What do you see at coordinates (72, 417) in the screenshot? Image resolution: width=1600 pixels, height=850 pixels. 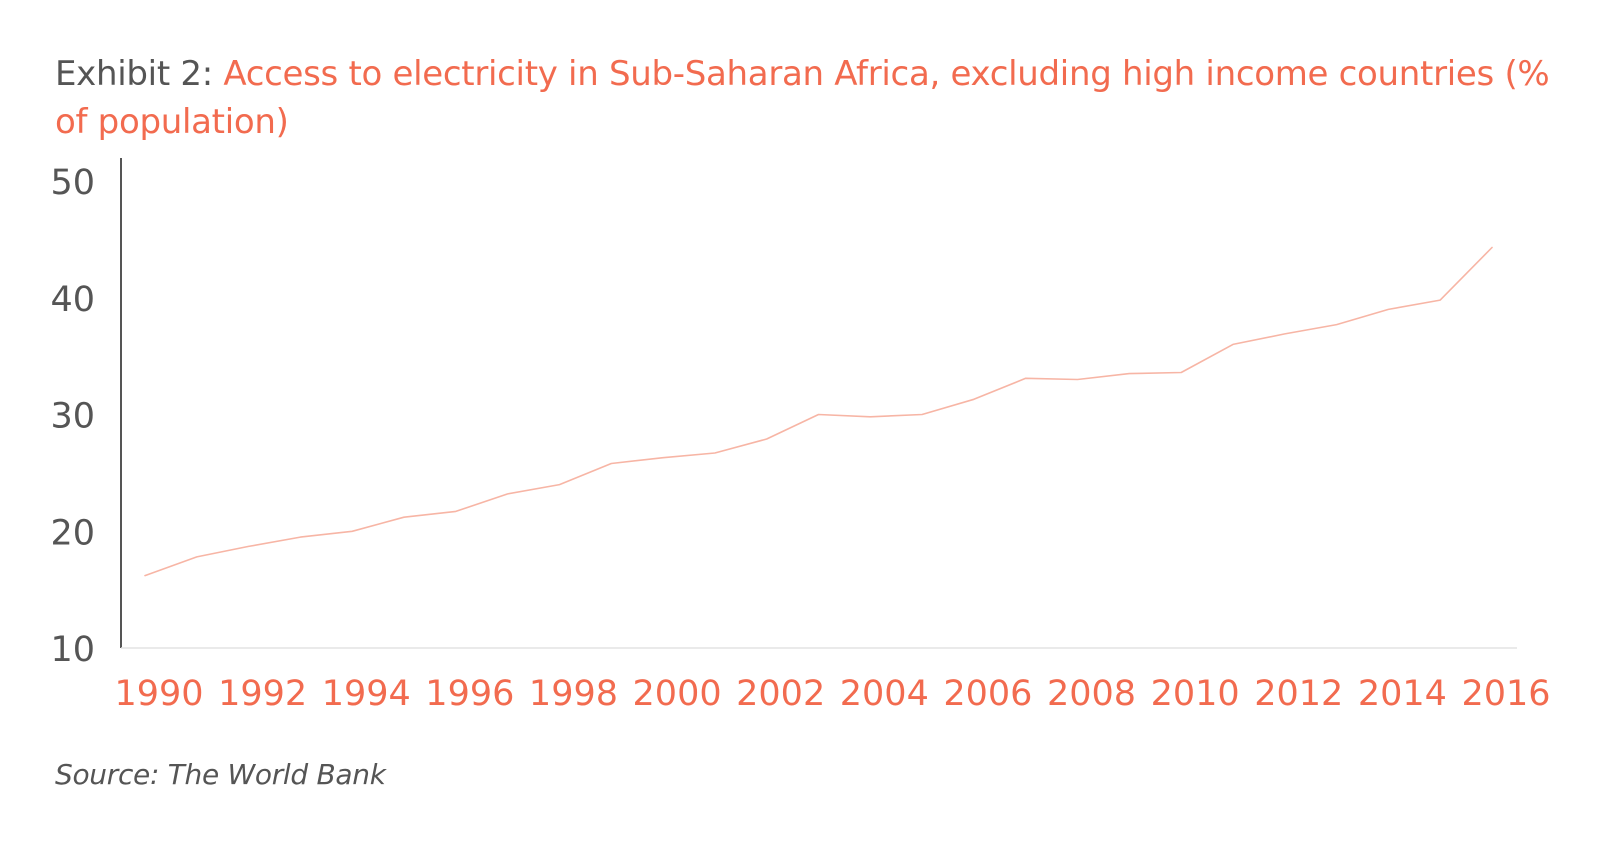 I see `y-tick-label: 30` at bounding box center [72, 417].